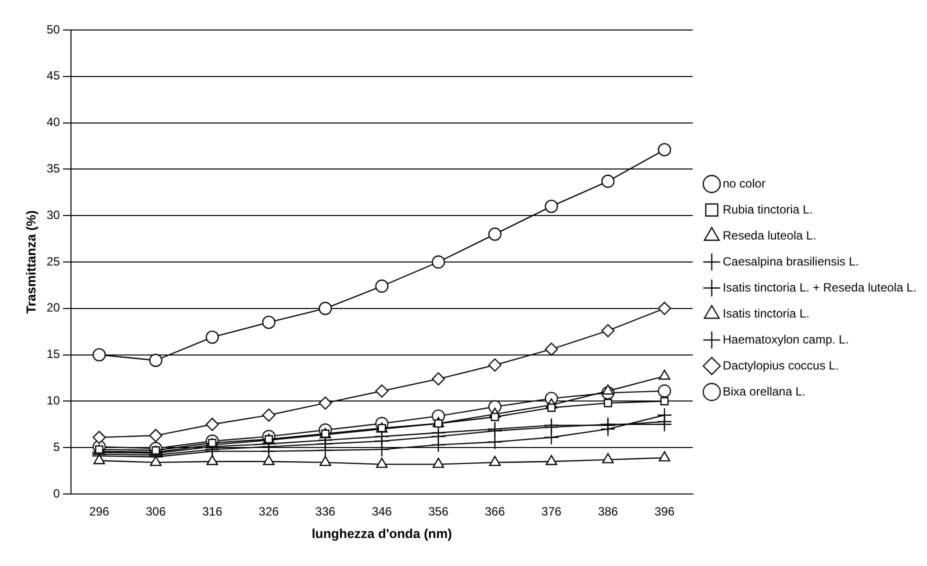 The height and width of the screenshot is (566, 927). I want to click on y-tick-label: 40, so click(53, 122).